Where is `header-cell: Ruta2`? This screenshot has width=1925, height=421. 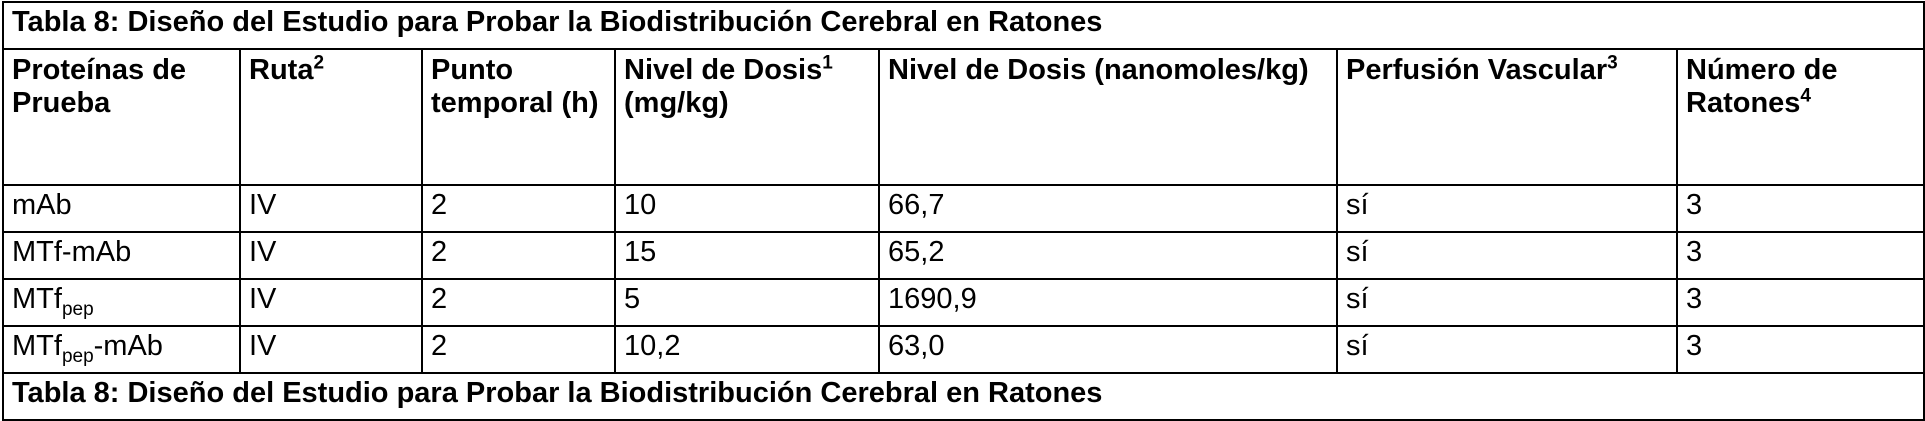
header-cell: Ruta2 is located at coordinates (331, 117).